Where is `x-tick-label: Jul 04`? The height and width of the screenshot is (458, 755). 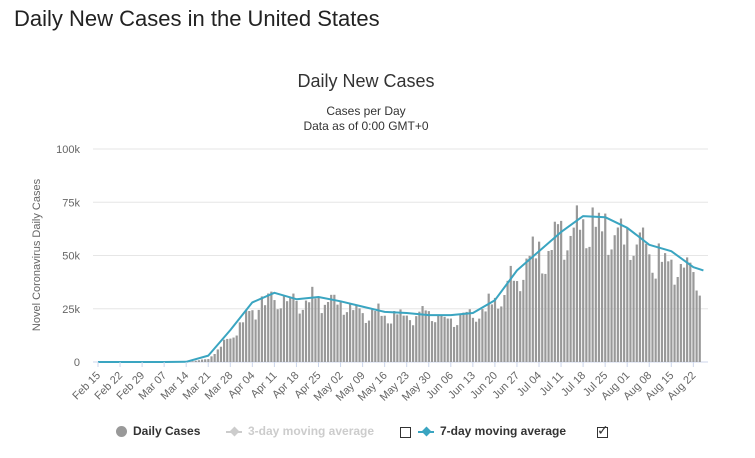
x-tick-label: Jul 04 is located at coordinates (529, 384).